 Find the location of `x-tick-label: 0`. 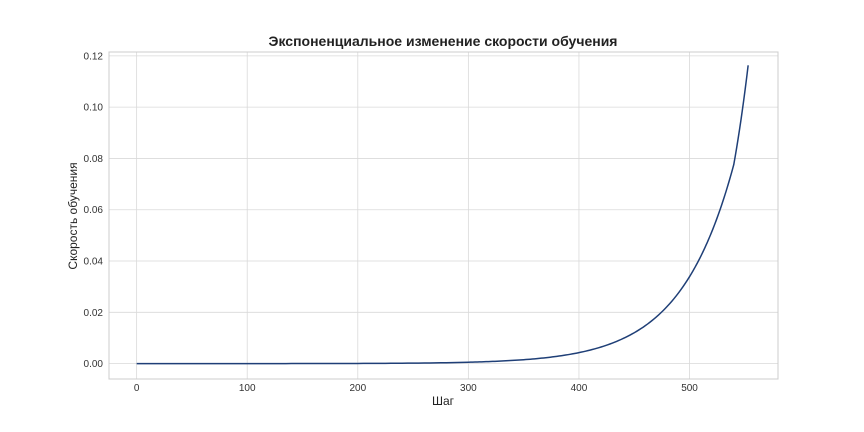

x-tick-label: 0 is located at coordinates (137, 388).